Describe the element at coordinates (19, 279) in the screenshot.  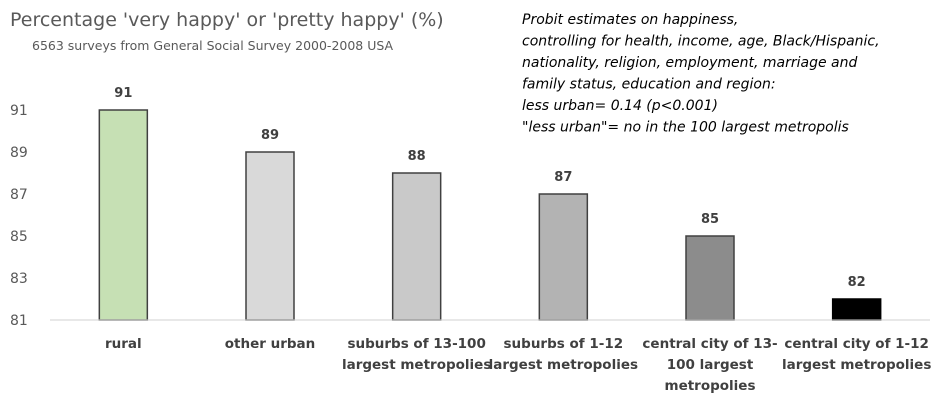
I see `y-tick-label: 83` at that location.